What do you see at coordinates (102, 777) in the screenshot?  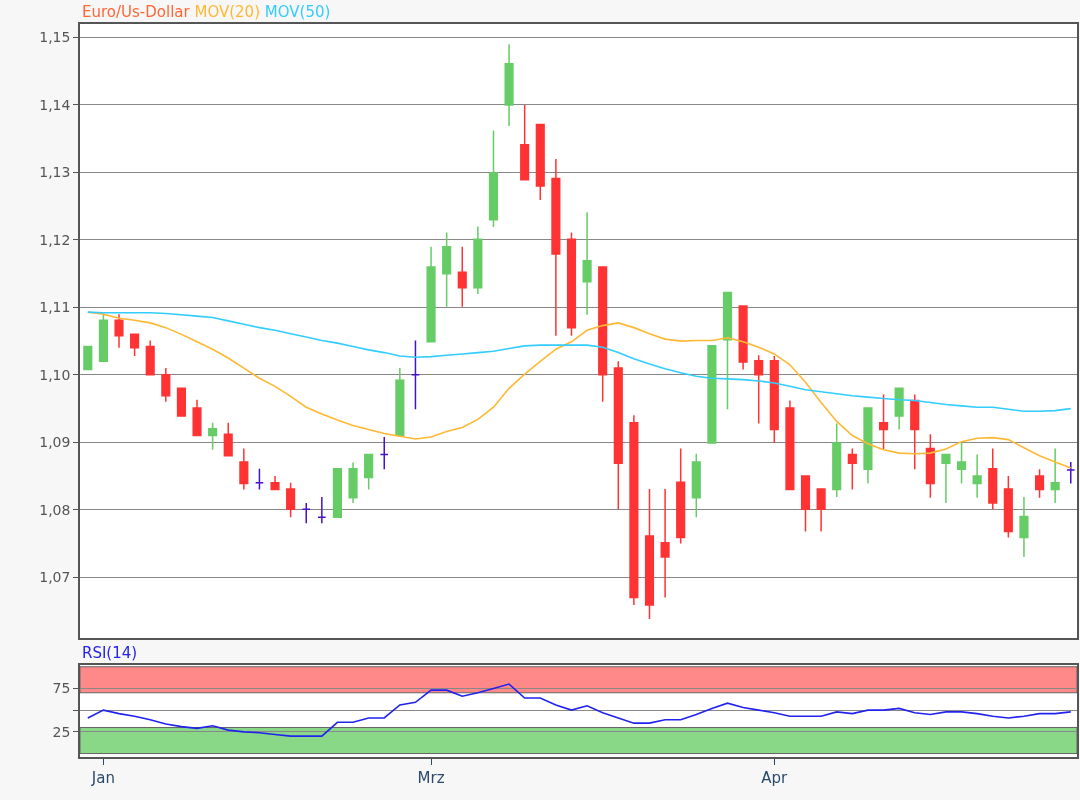 I see `x-tick-label: Jan` at bounding box center [102, 777].